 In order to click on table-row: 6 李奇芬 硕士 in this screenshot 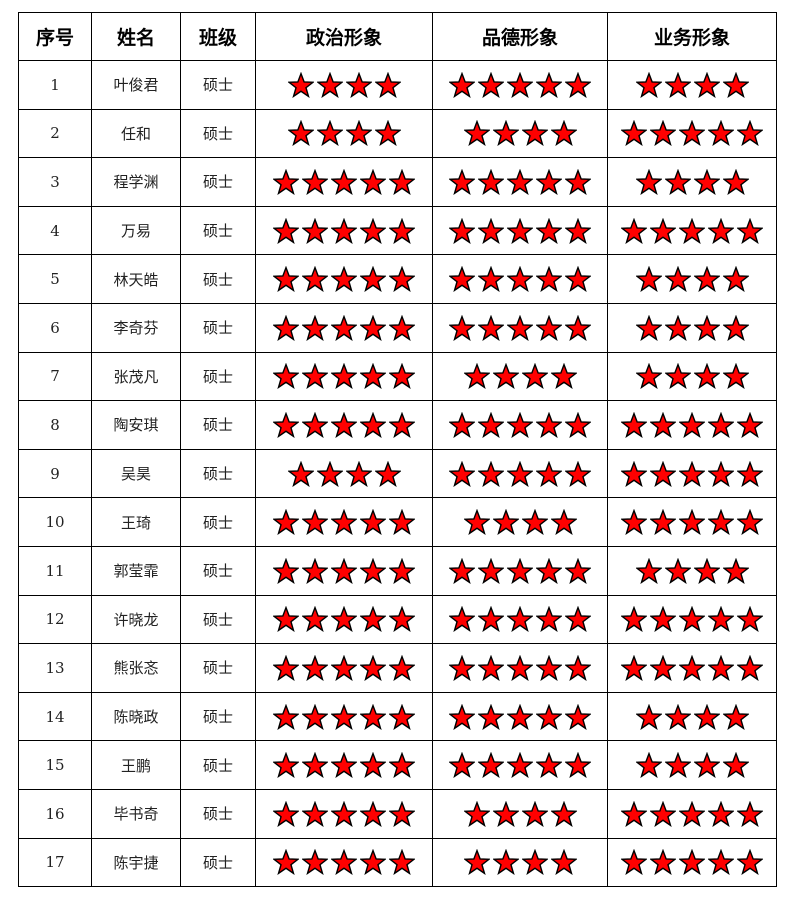, I will do `click(397, 327)`.